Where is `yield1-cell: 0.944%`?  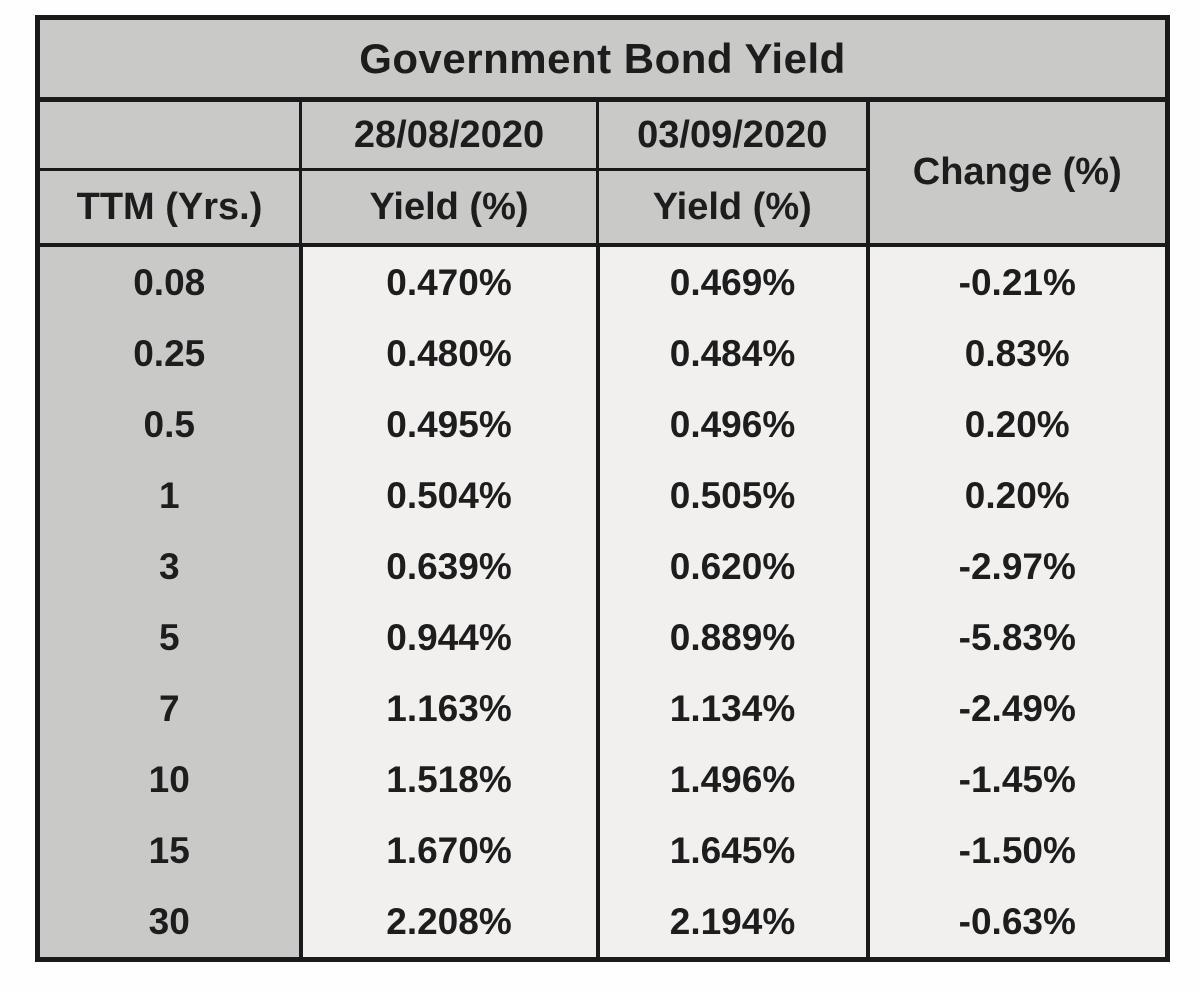
yield1-cell: 0.944% is located at coordinates (449, 637).